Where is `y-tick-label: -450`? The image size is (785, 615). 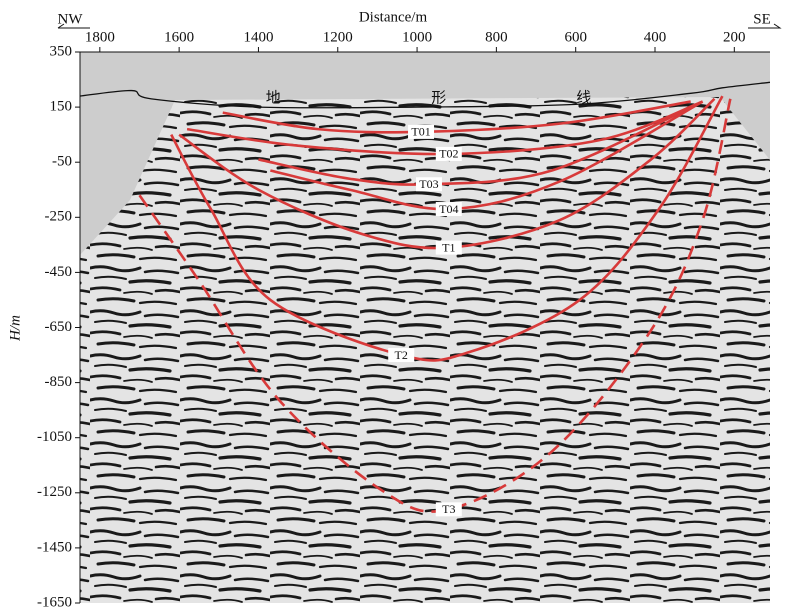 y-tick-label: -450 is located at coordinates (59, 272).